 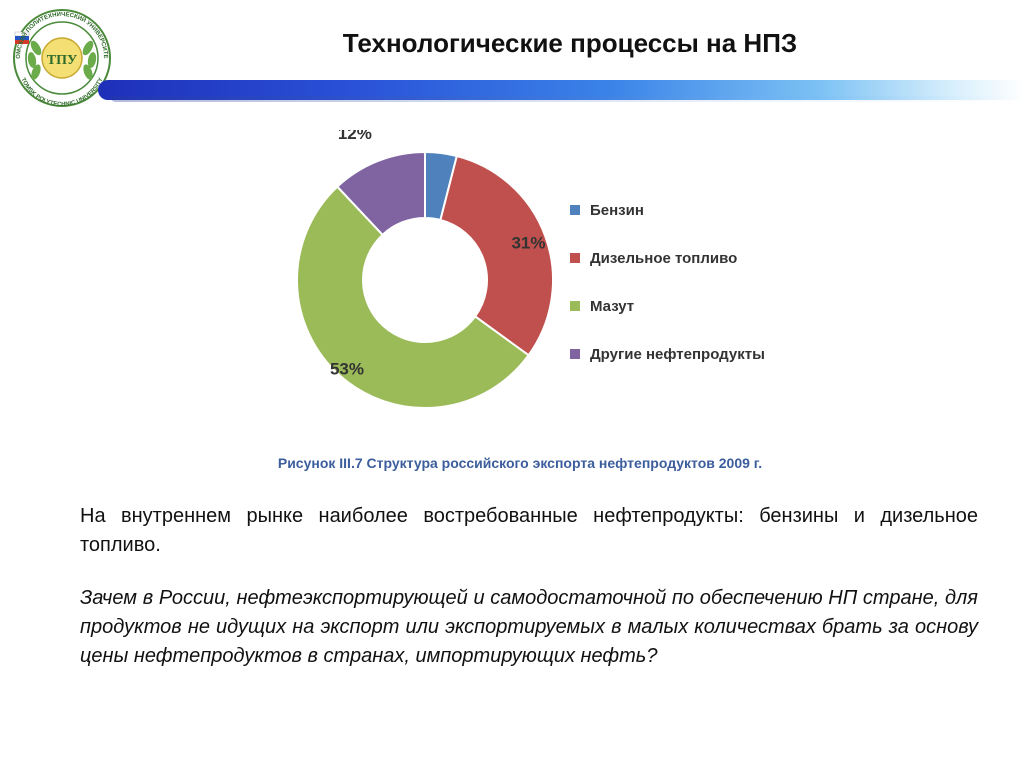 What do you see at coordinates (663, 258) in the screenshot?
I see `legend-label-diesel: Дизельное топливо` at bounding box center [663, 258].